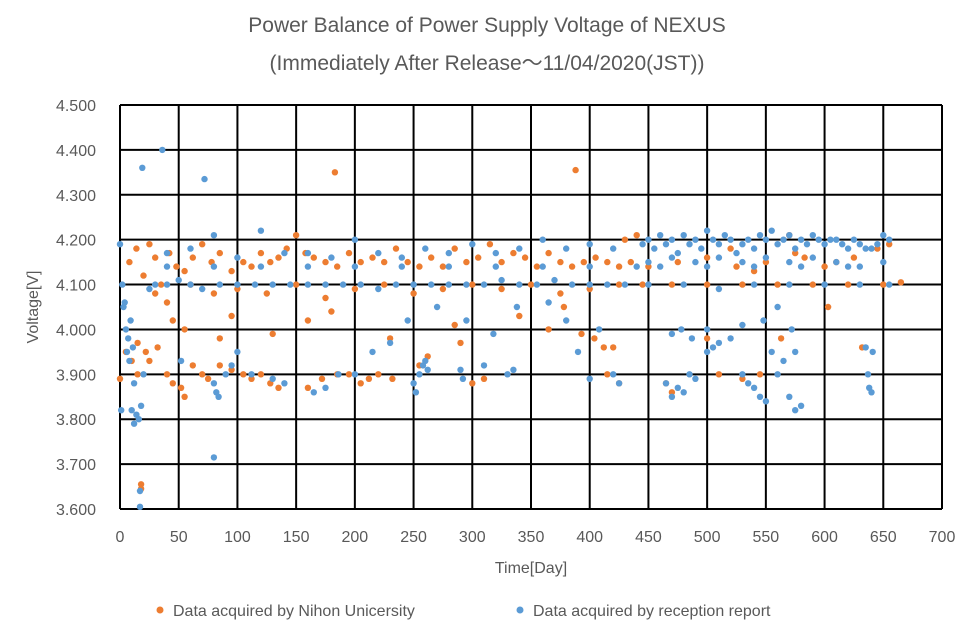  What do you see at coordinates (707, 537) in the screenshot?
I see `x-tick-label: 500` at bounding box center [707, 537].